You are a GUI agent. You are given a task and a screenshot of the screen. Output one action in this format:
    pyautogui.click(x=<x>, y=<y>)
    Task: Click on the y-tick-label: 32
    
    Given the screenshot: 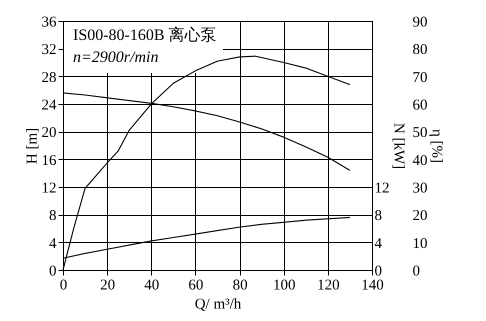 What is the action you would take?
    pyautogui.click(x=49, y=50)
    